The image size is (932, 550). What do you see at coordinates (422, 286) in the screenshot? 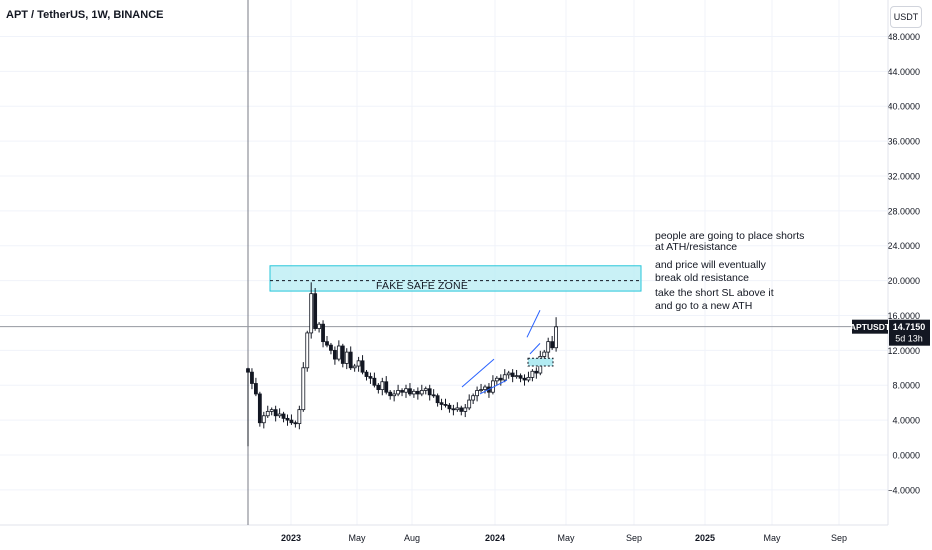
I see `zone-label: FAKE SAFE ZONE` at bounding box center [422, 286].